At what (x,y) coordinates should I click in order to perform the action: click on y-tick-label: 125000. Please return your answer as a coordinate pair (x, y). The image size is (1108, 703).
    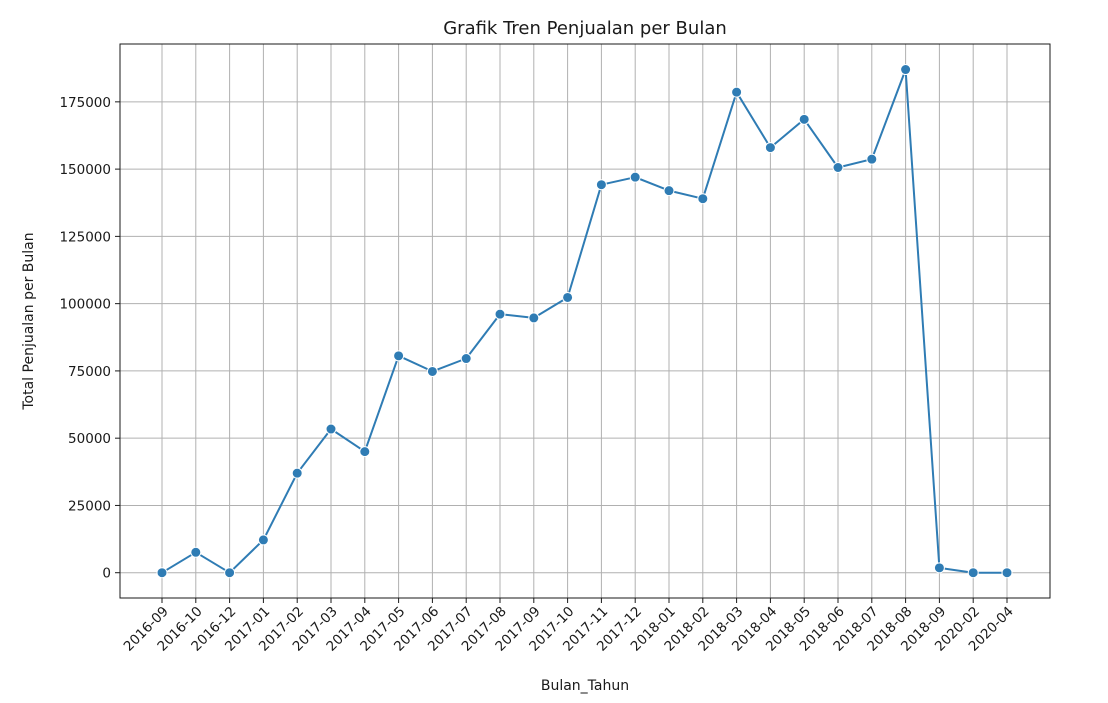
    Looking at the image, I should click on (85, 237).